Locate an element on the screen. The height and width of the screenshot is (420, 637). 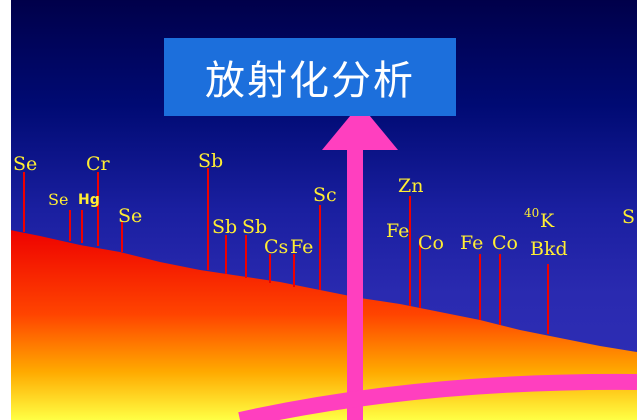
pink-arc is located at coordinates (437, 396).